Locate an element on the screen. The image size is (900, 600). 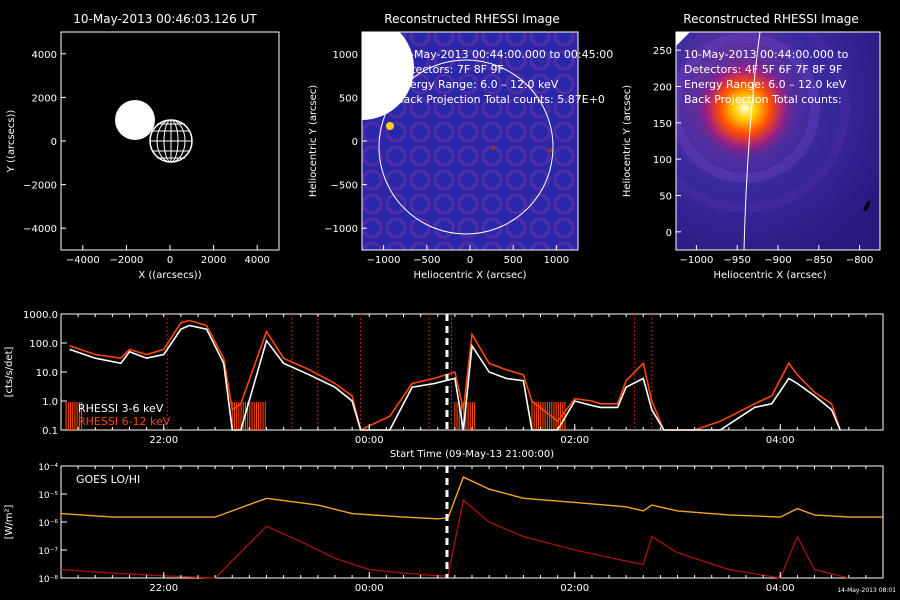
goes-x-tick: 00:00 is located at coordinates (369, 588).